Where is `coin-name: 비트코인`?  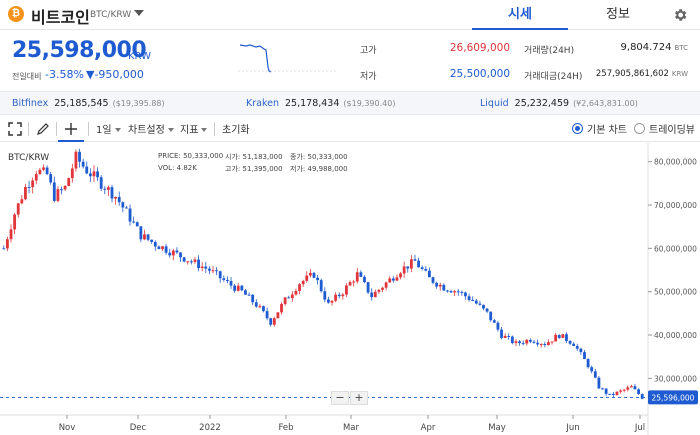 coin-name: 비트코인 is located at coordinates (60, 17).